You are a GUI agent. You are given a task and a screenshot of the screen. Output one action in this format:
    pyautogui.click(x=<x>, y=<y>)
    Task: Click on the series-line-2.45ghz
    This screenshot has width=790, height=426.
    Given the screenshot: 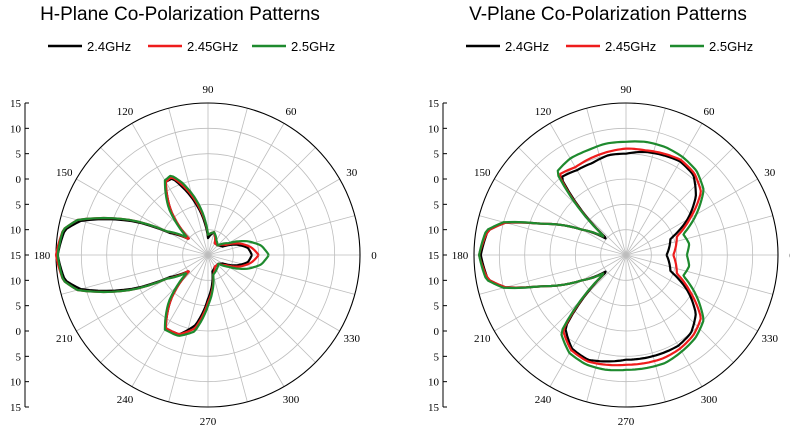 What is the action you would take?
    pyautogui.click(x=157, y=256)
    